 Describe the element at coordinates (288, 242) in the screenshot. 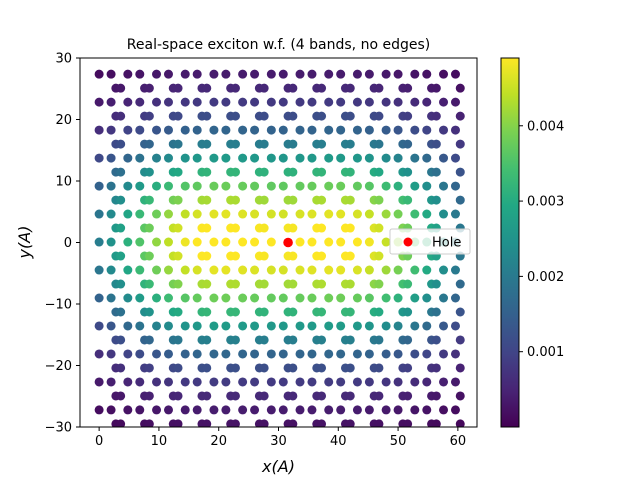

I see `hole-marker` at that location.